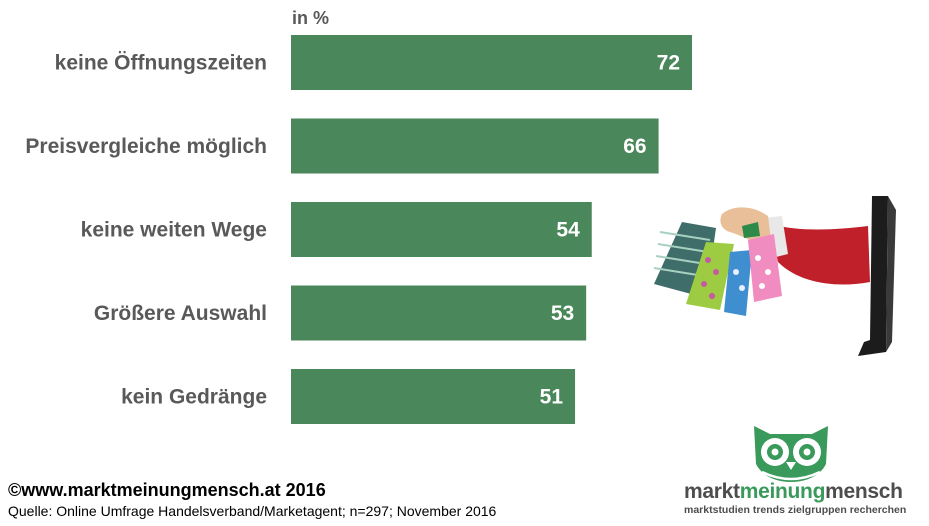 This screenshot has height=526, width=929. What do you see at coordinates (634, 146) in the screenshot?
I see `value-label-1: 66` at bounding box center [634, 146].